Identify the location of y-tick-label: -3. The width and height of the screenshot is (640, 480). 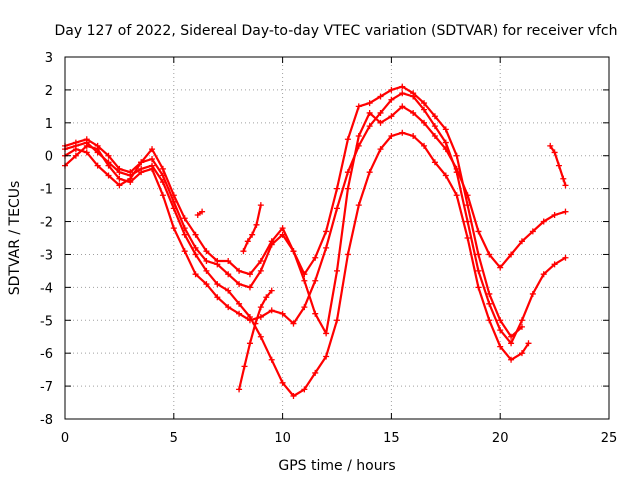
(46, 255).